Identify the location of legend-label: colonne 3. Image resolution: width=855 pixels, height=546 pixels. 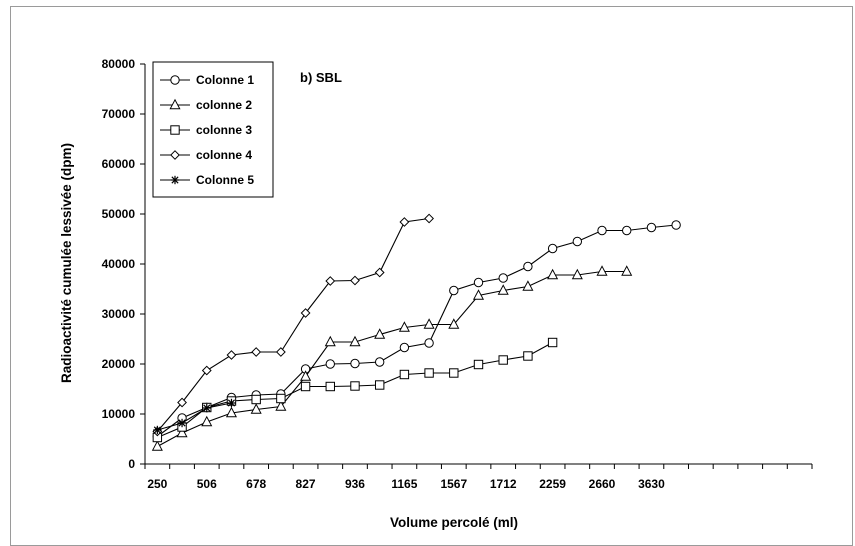
(224, 130).